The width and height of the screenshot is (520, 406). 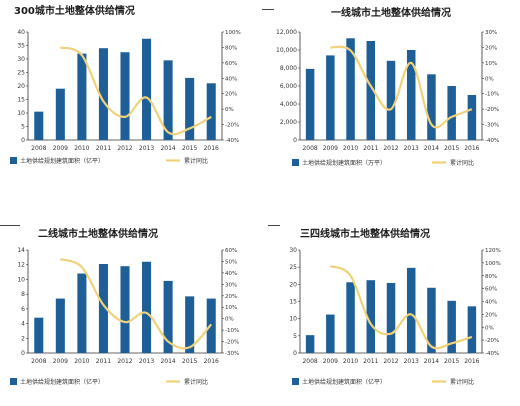 What do you see at coordinates (411, 361) in the screenshot?
I see `x-tick-label: 2013` at bounding box center [411, 361].